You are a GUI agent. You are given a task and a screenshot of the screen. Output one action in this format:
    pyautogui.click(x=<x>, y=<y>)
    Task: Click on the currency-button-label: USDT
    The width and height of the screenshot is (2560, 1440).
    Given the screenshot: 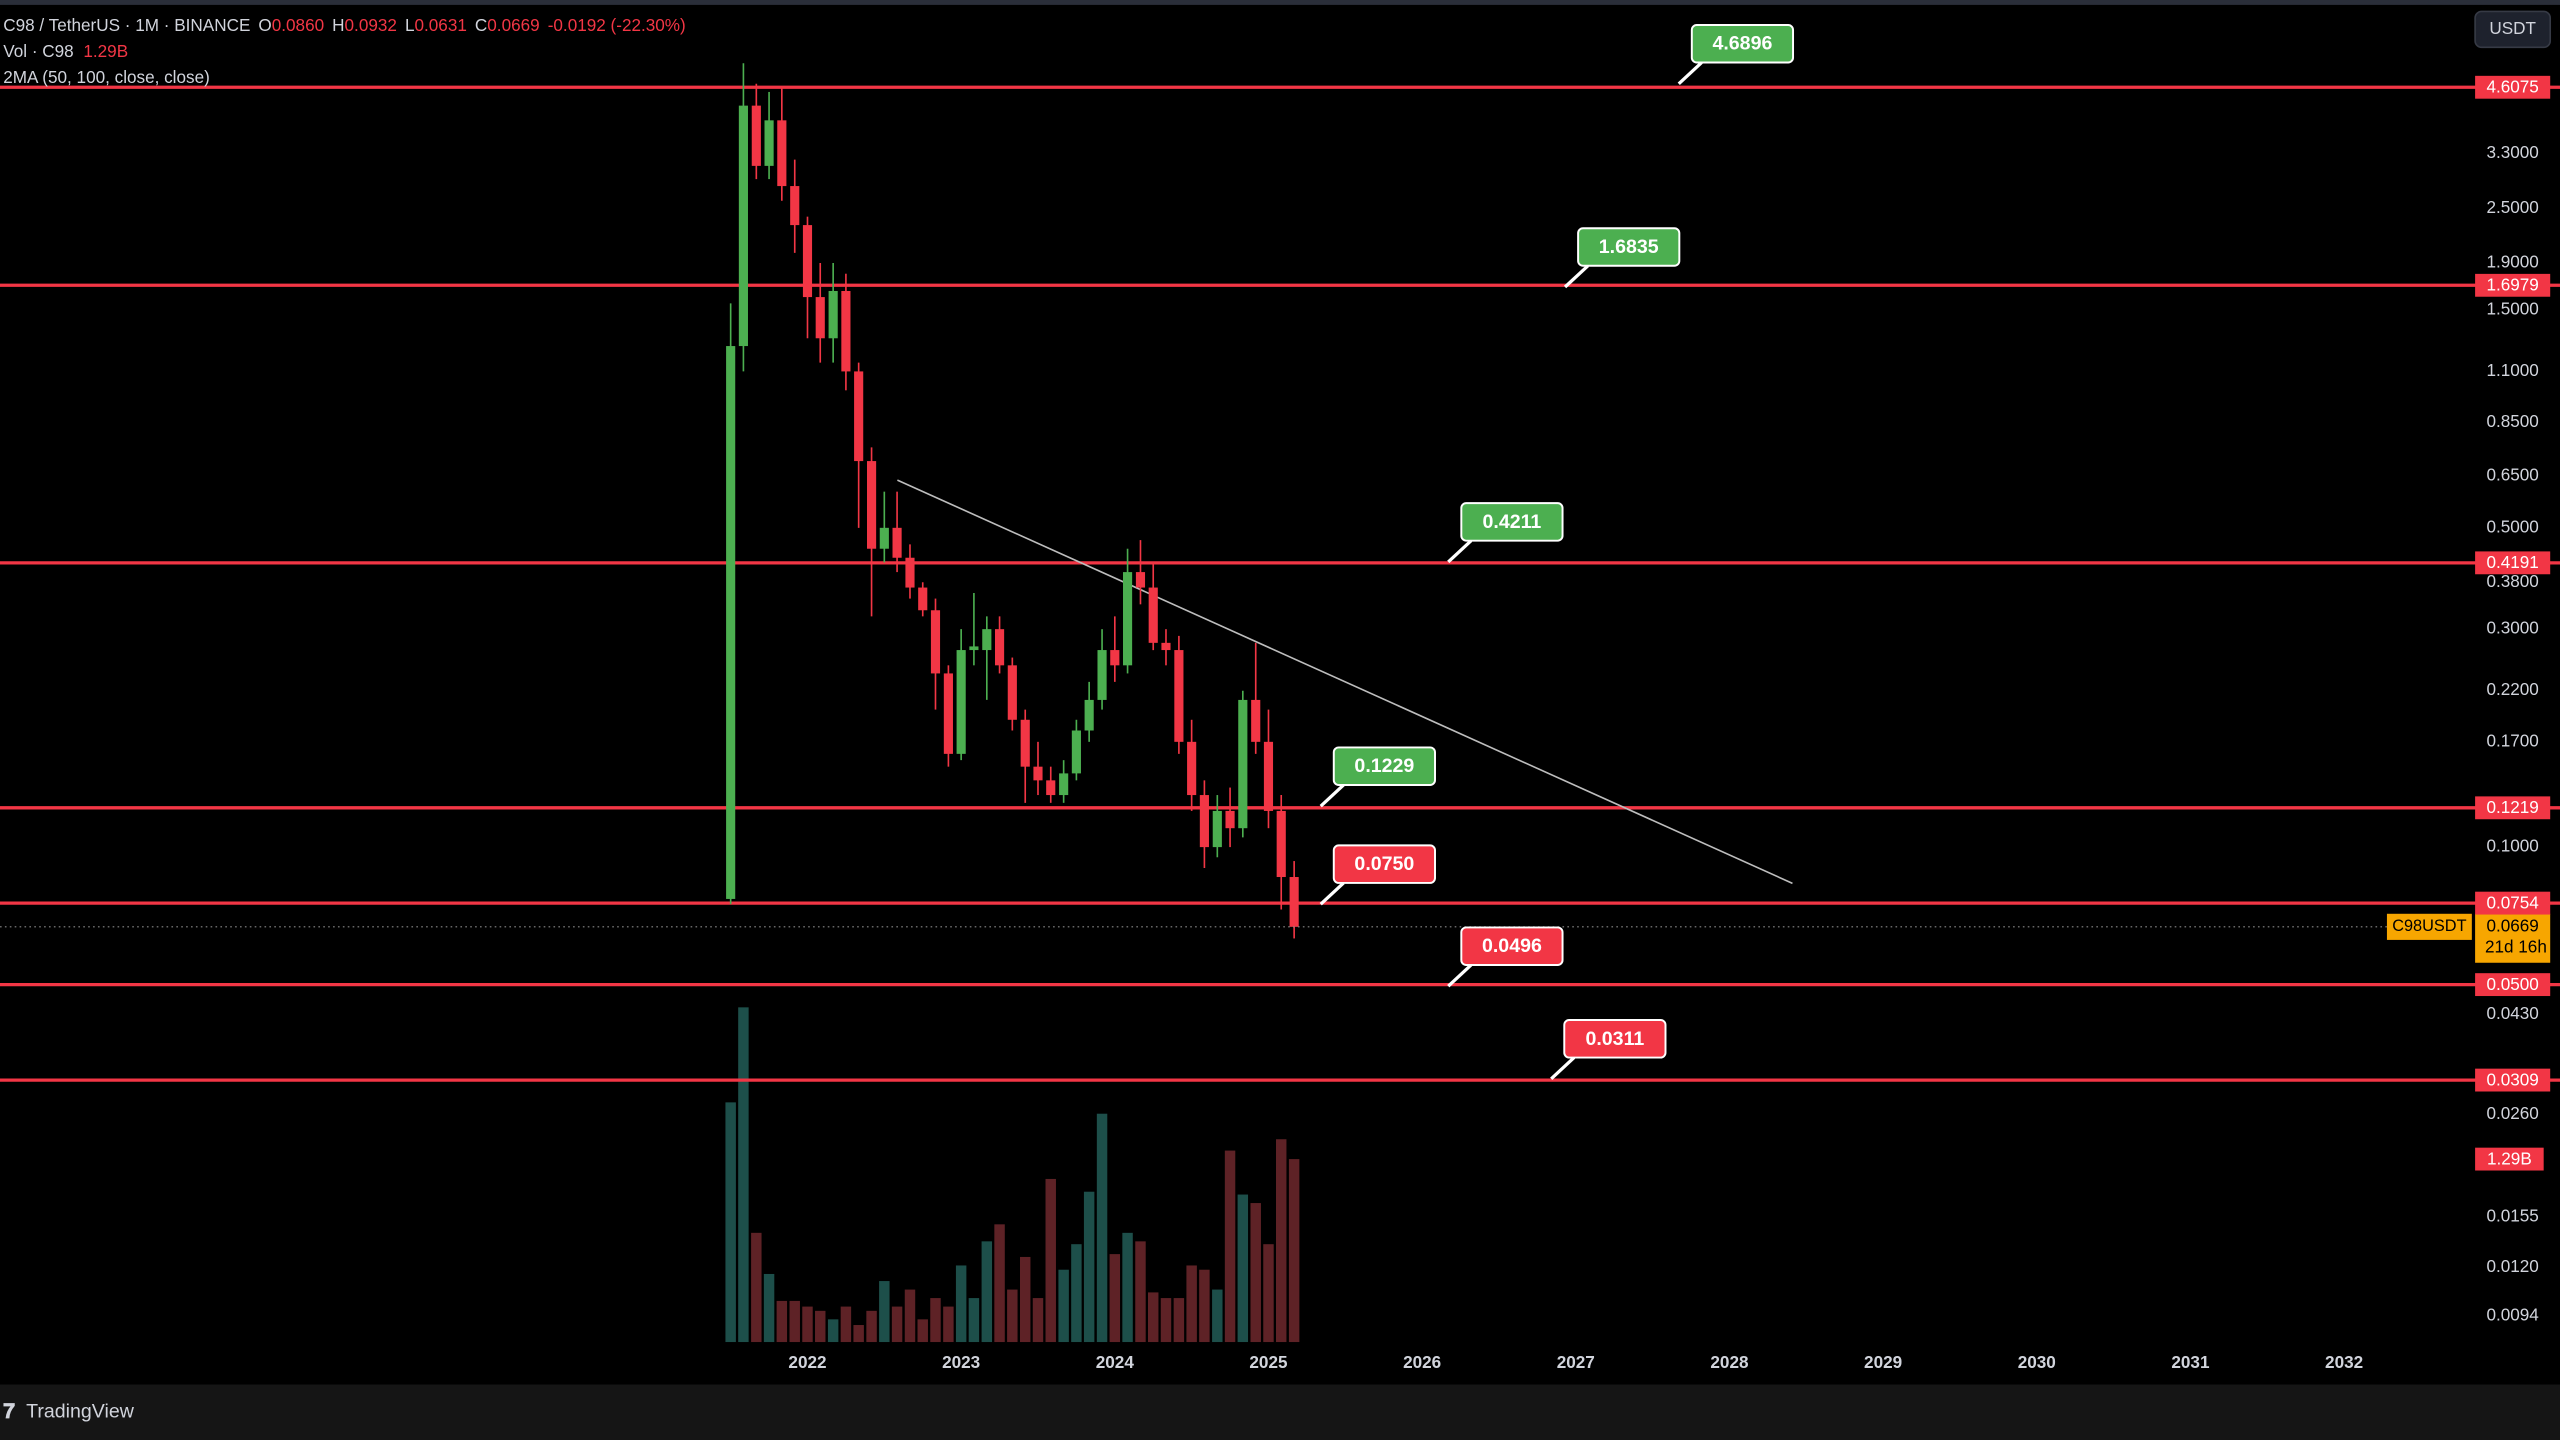 What is the action you would take?
    pyautogui.click(x=2512, y=28)
    